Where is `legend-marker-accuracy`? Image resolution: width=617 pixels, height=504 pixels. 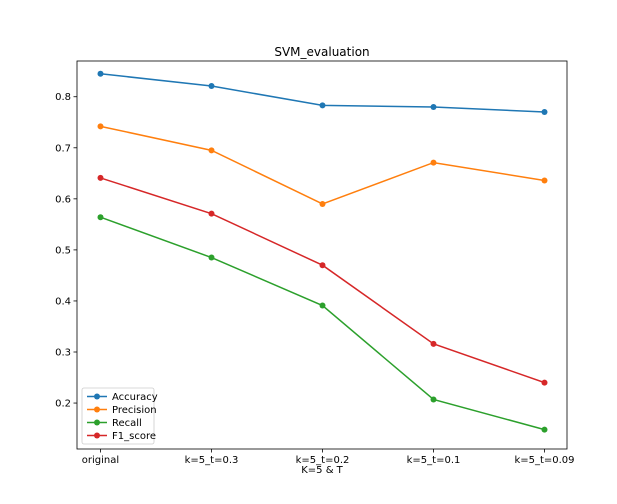
legend-marker-accuracy is located at coordinates (97, 396).